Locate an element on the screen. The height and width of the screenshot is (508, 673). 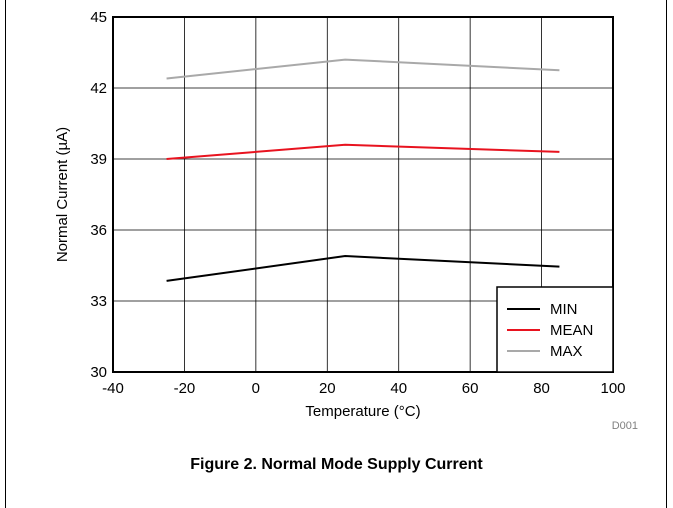
y-tick-label: 39 is located at coordinates (98, 159).